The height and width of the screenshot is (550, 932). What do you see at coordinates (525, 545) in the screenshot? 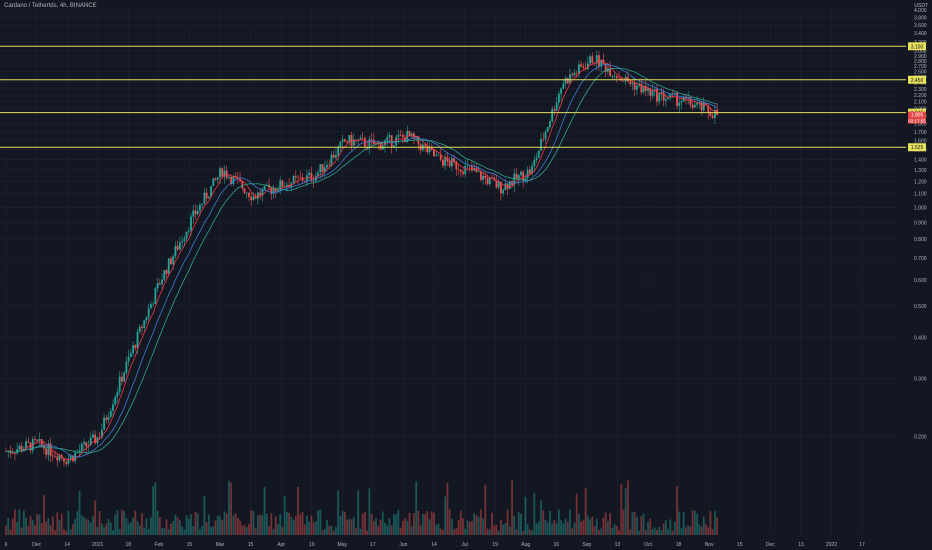
I see `x-tick-label: Aug` at bounding box center [525, 545].